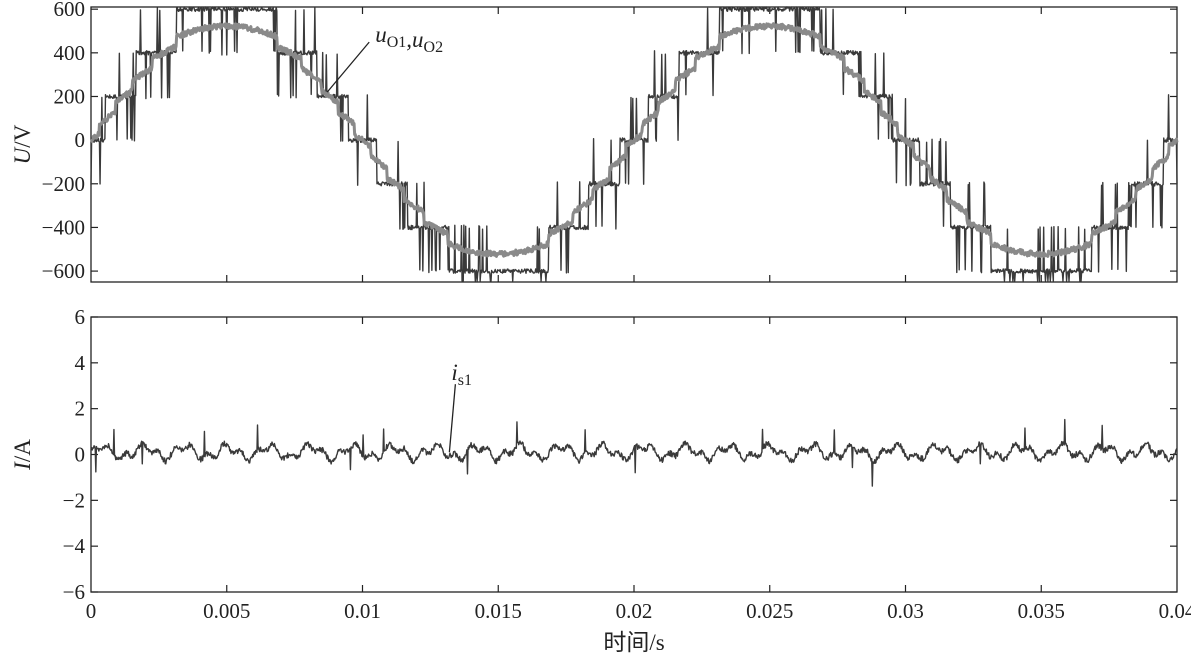 Image resolution: width=1191 pixels, height=660 pixels. Describe the element at coordinates (633, 642) in the screenshot. I see `x-axis-label: 时间/s` at that location.